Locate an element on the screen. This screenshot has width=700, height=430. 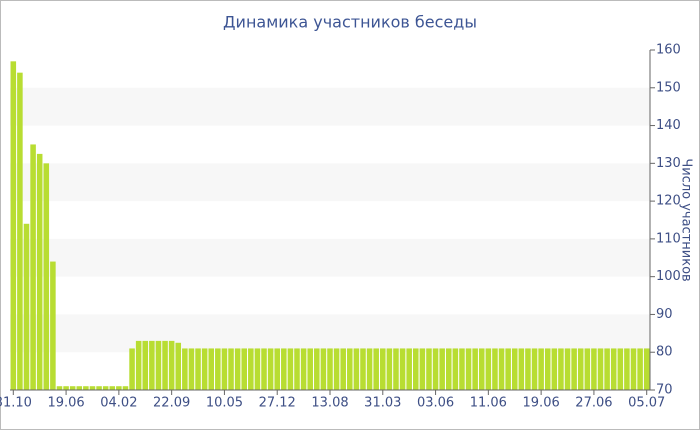
x-tick-label: 05.07 is located at coordinates (646, 403).